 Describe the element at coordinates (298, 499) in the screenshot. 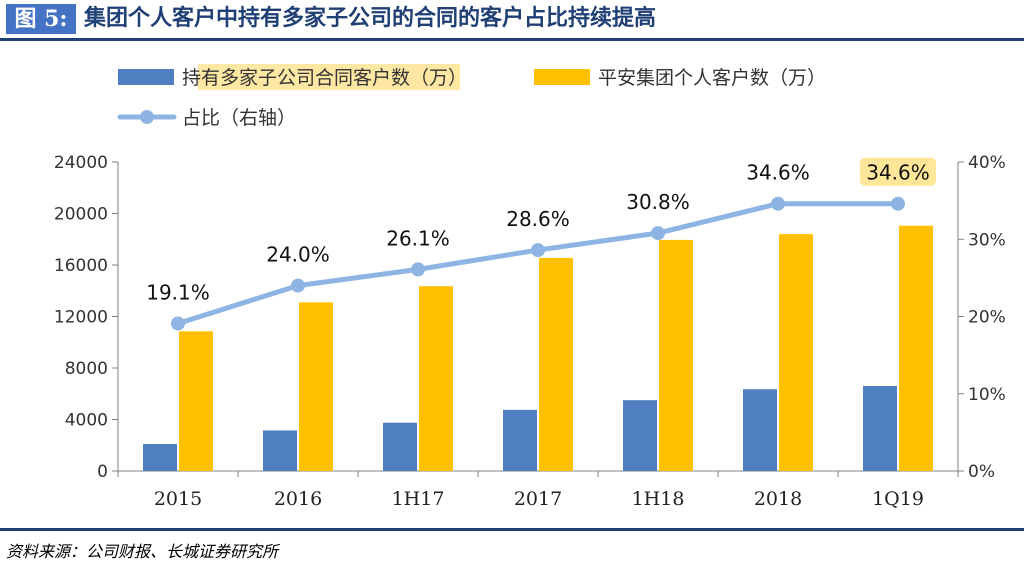

I see `x-tick-label: 2016` at that location.